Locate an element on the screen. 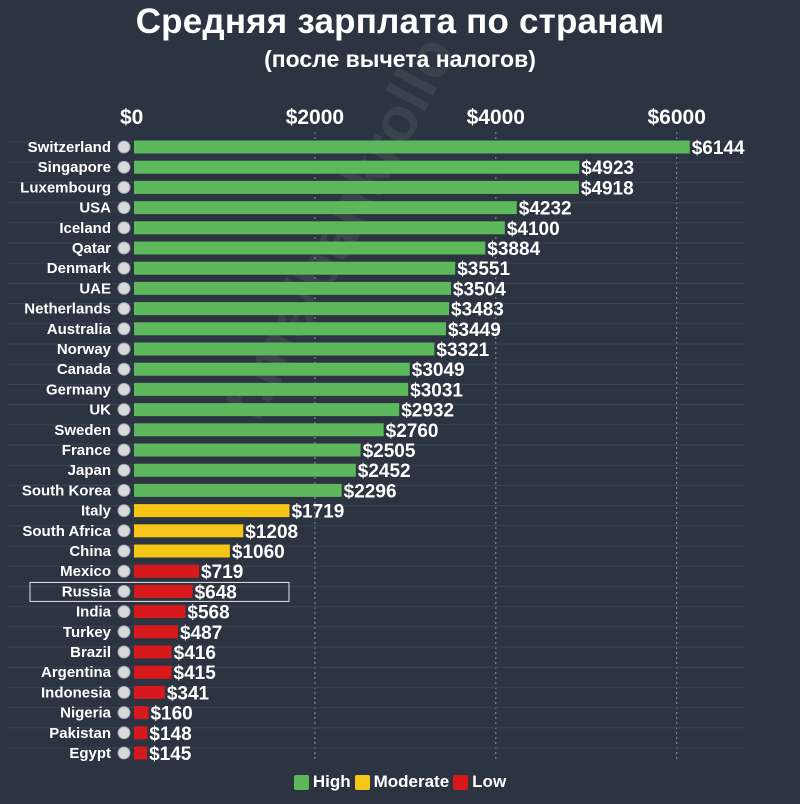 The width and height of the screenshot is (800, 804). value-label: $2296 is located at coordinates (370, 491).